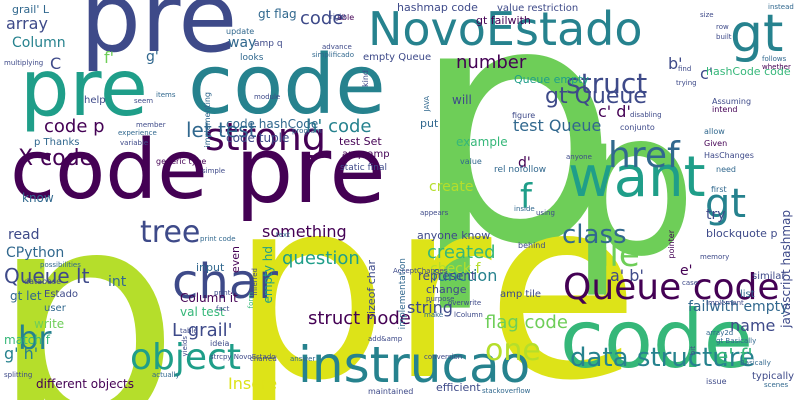 This screenshot has height=400, width=800. What do you see at coordinates (277, 14) in the screenshot?
I see `word: gt flag` at bounding box center [277, 14].